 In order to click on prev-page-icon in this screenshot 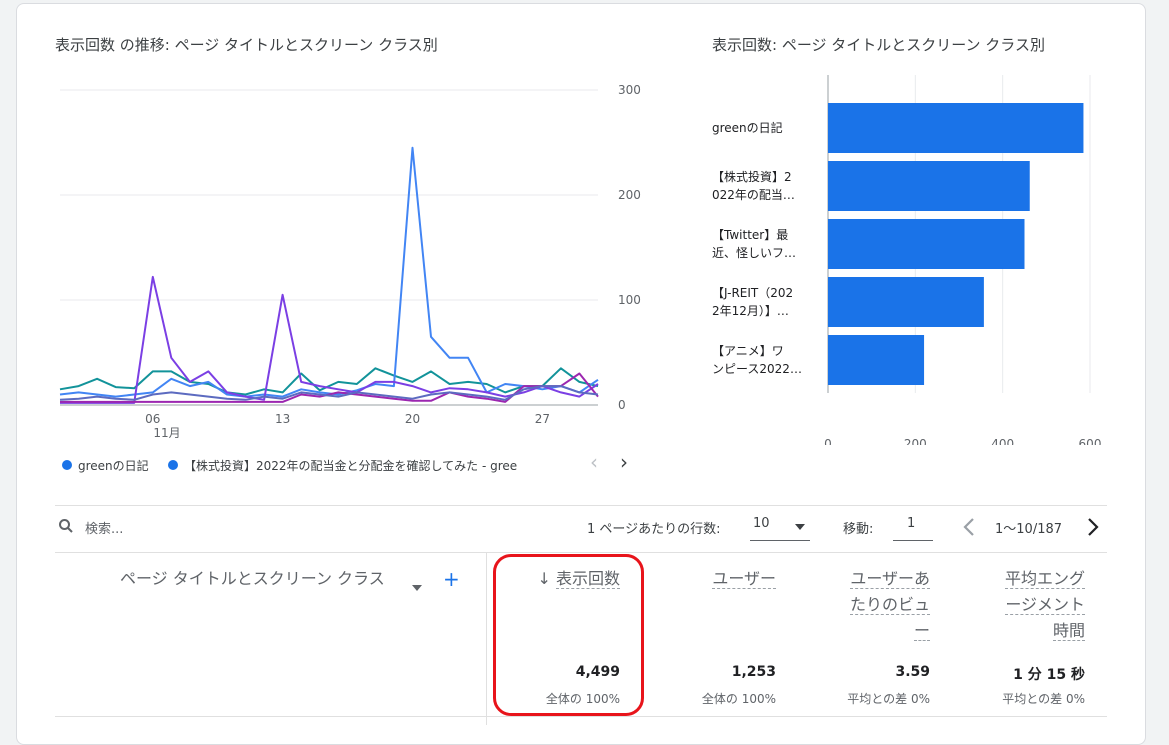, I will do `click(969, 529)`.